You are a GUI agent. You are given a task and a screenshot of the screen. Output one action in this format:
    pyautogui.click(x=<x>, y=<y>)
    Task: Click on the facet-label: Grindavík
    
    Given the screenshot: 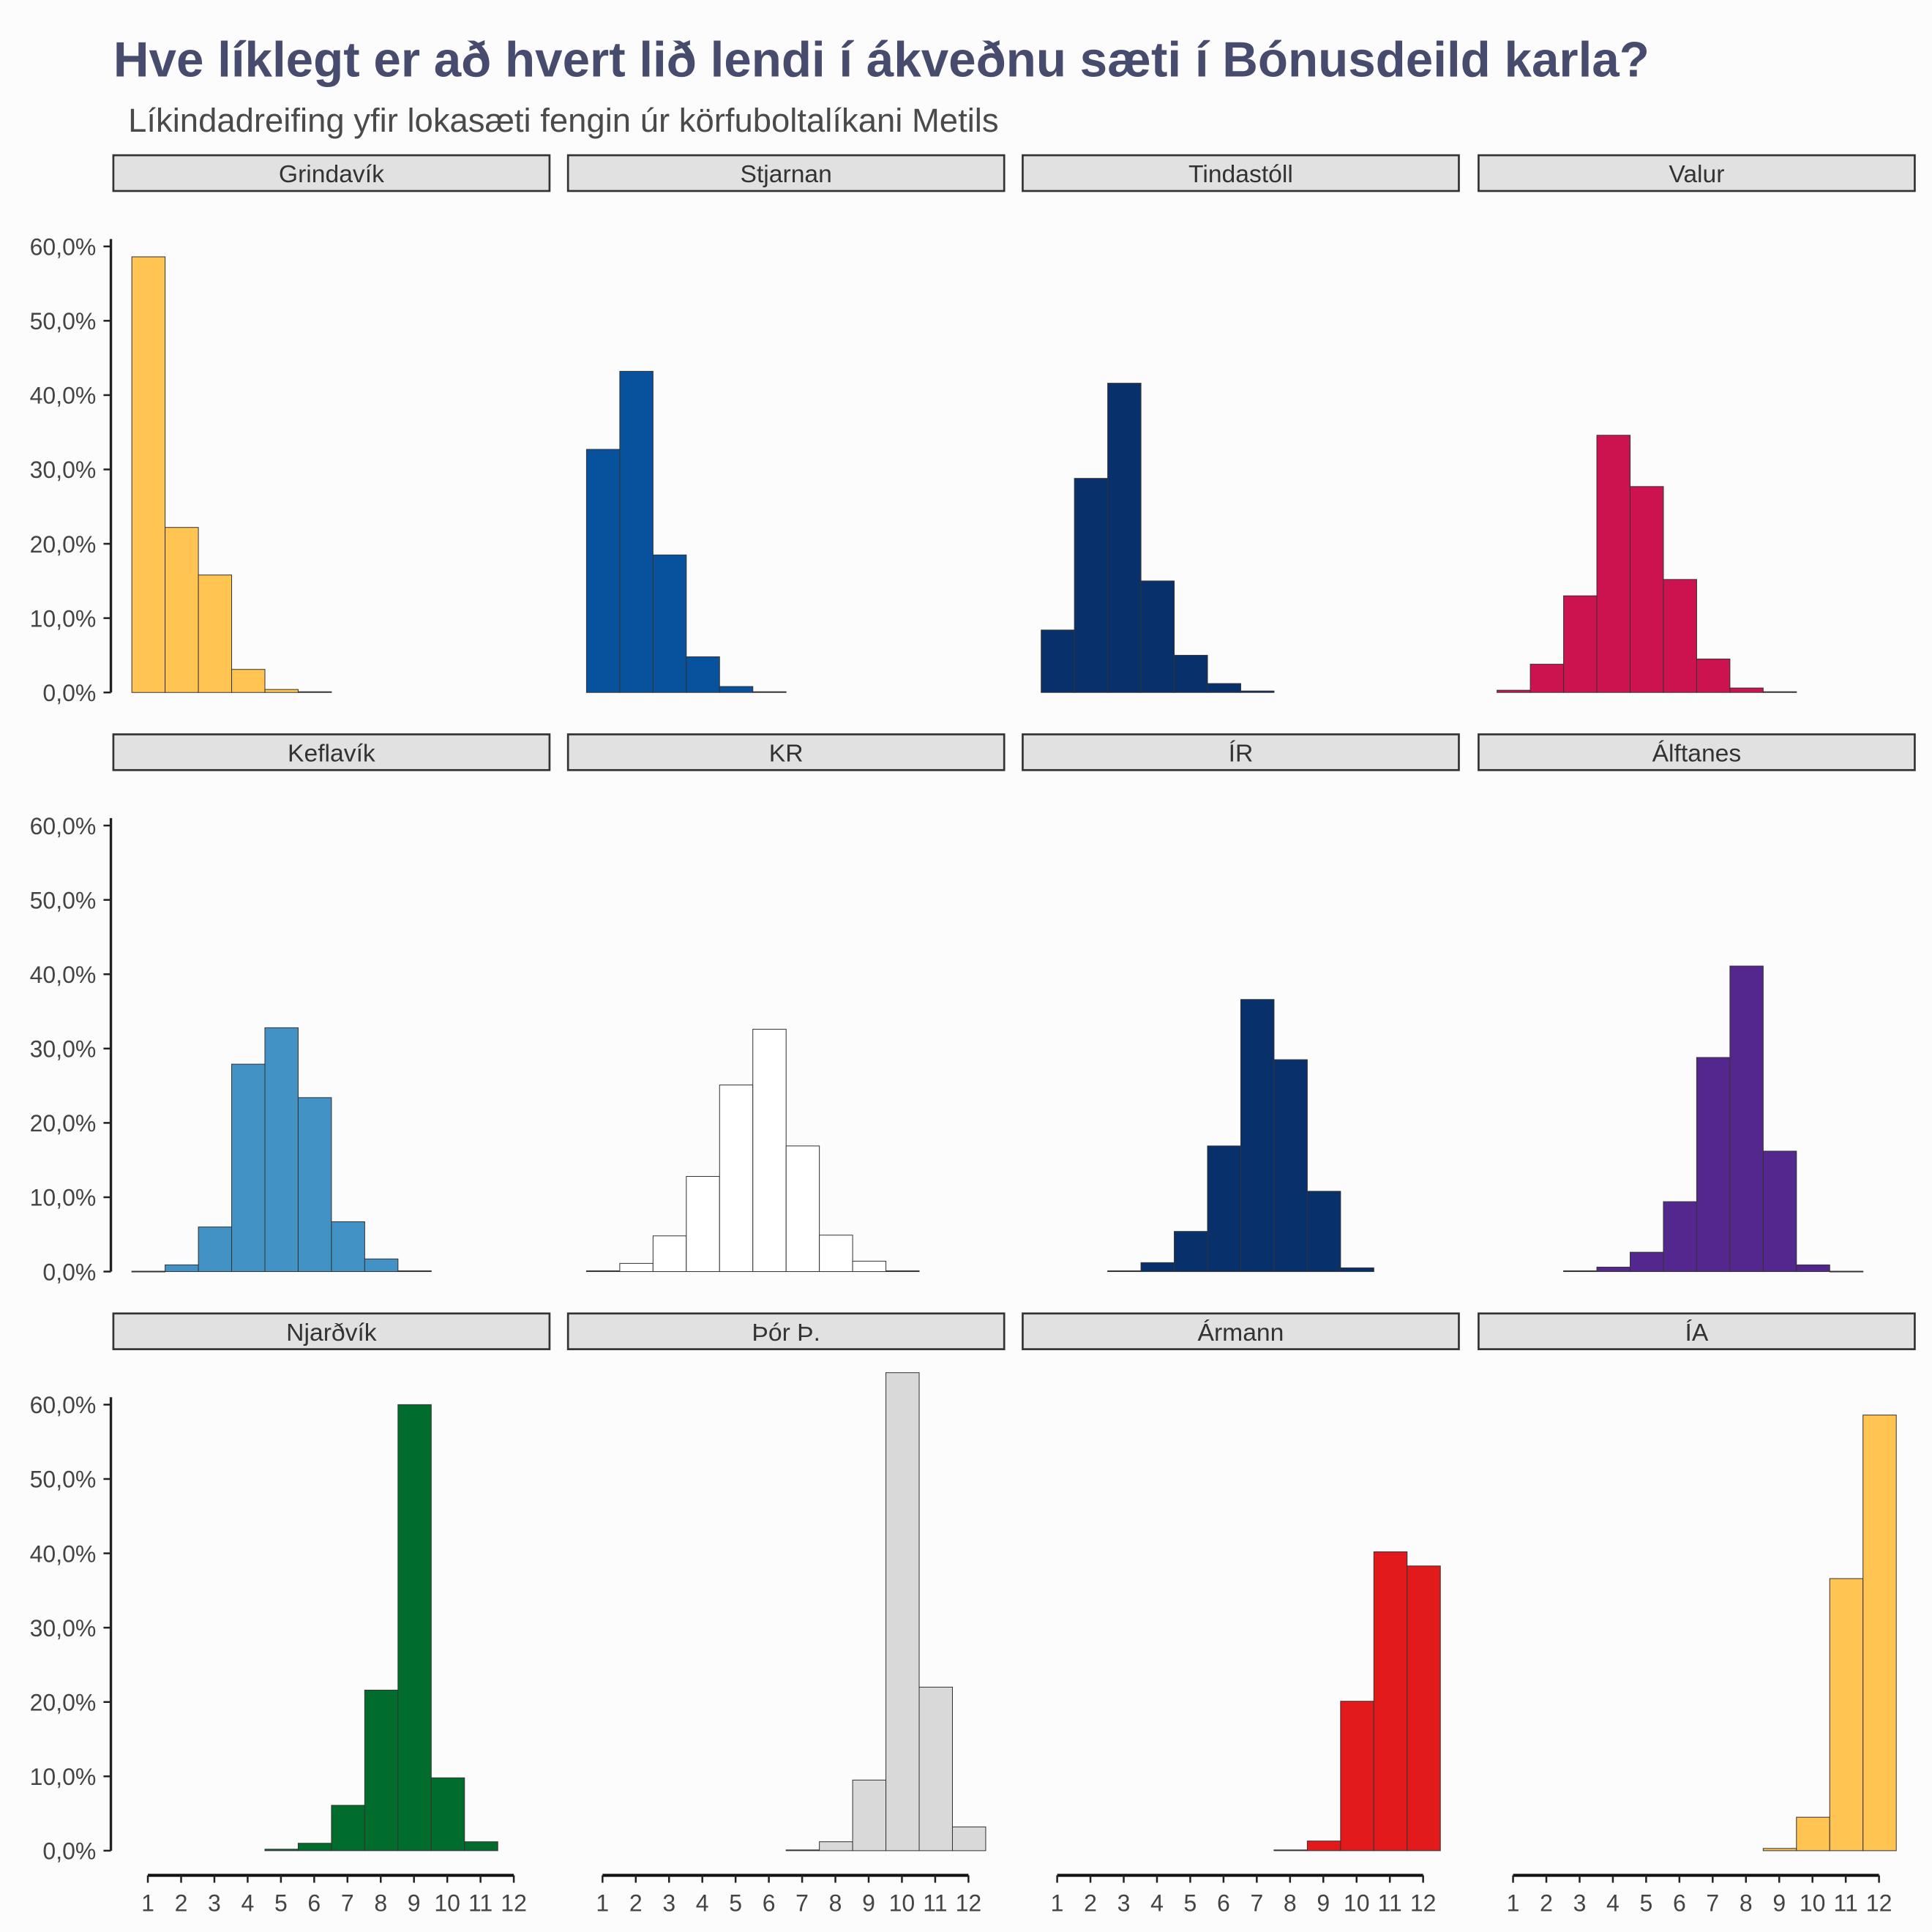 What is the action you would take?
    pyautogui.click(x=331, y=174)
    